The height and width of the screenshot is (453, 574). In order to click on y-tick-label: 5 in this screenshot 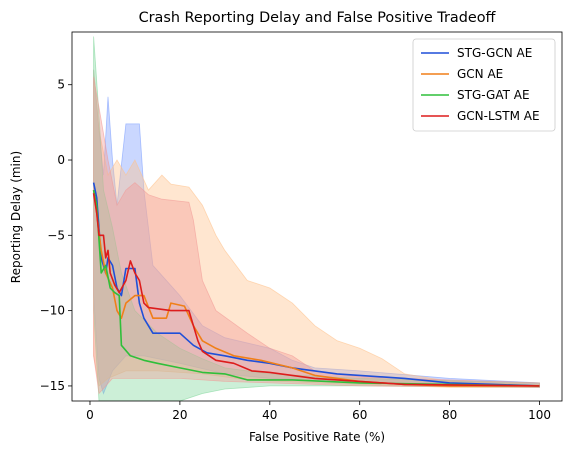, I will do `click(61, 85)`.